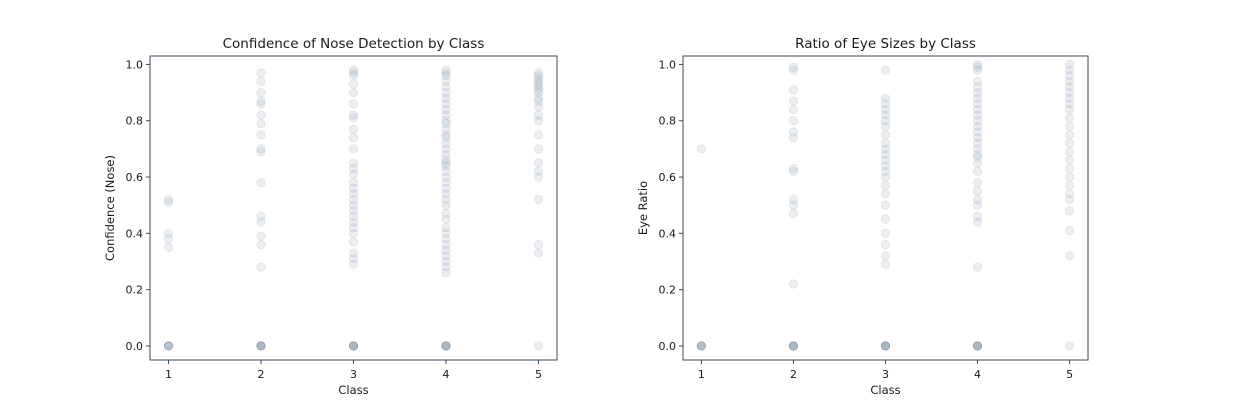  What do you see at coordinates (1069, 374) in the screenshot?
I see `x-tick-label: 5` at bounding box center [1069, 374].